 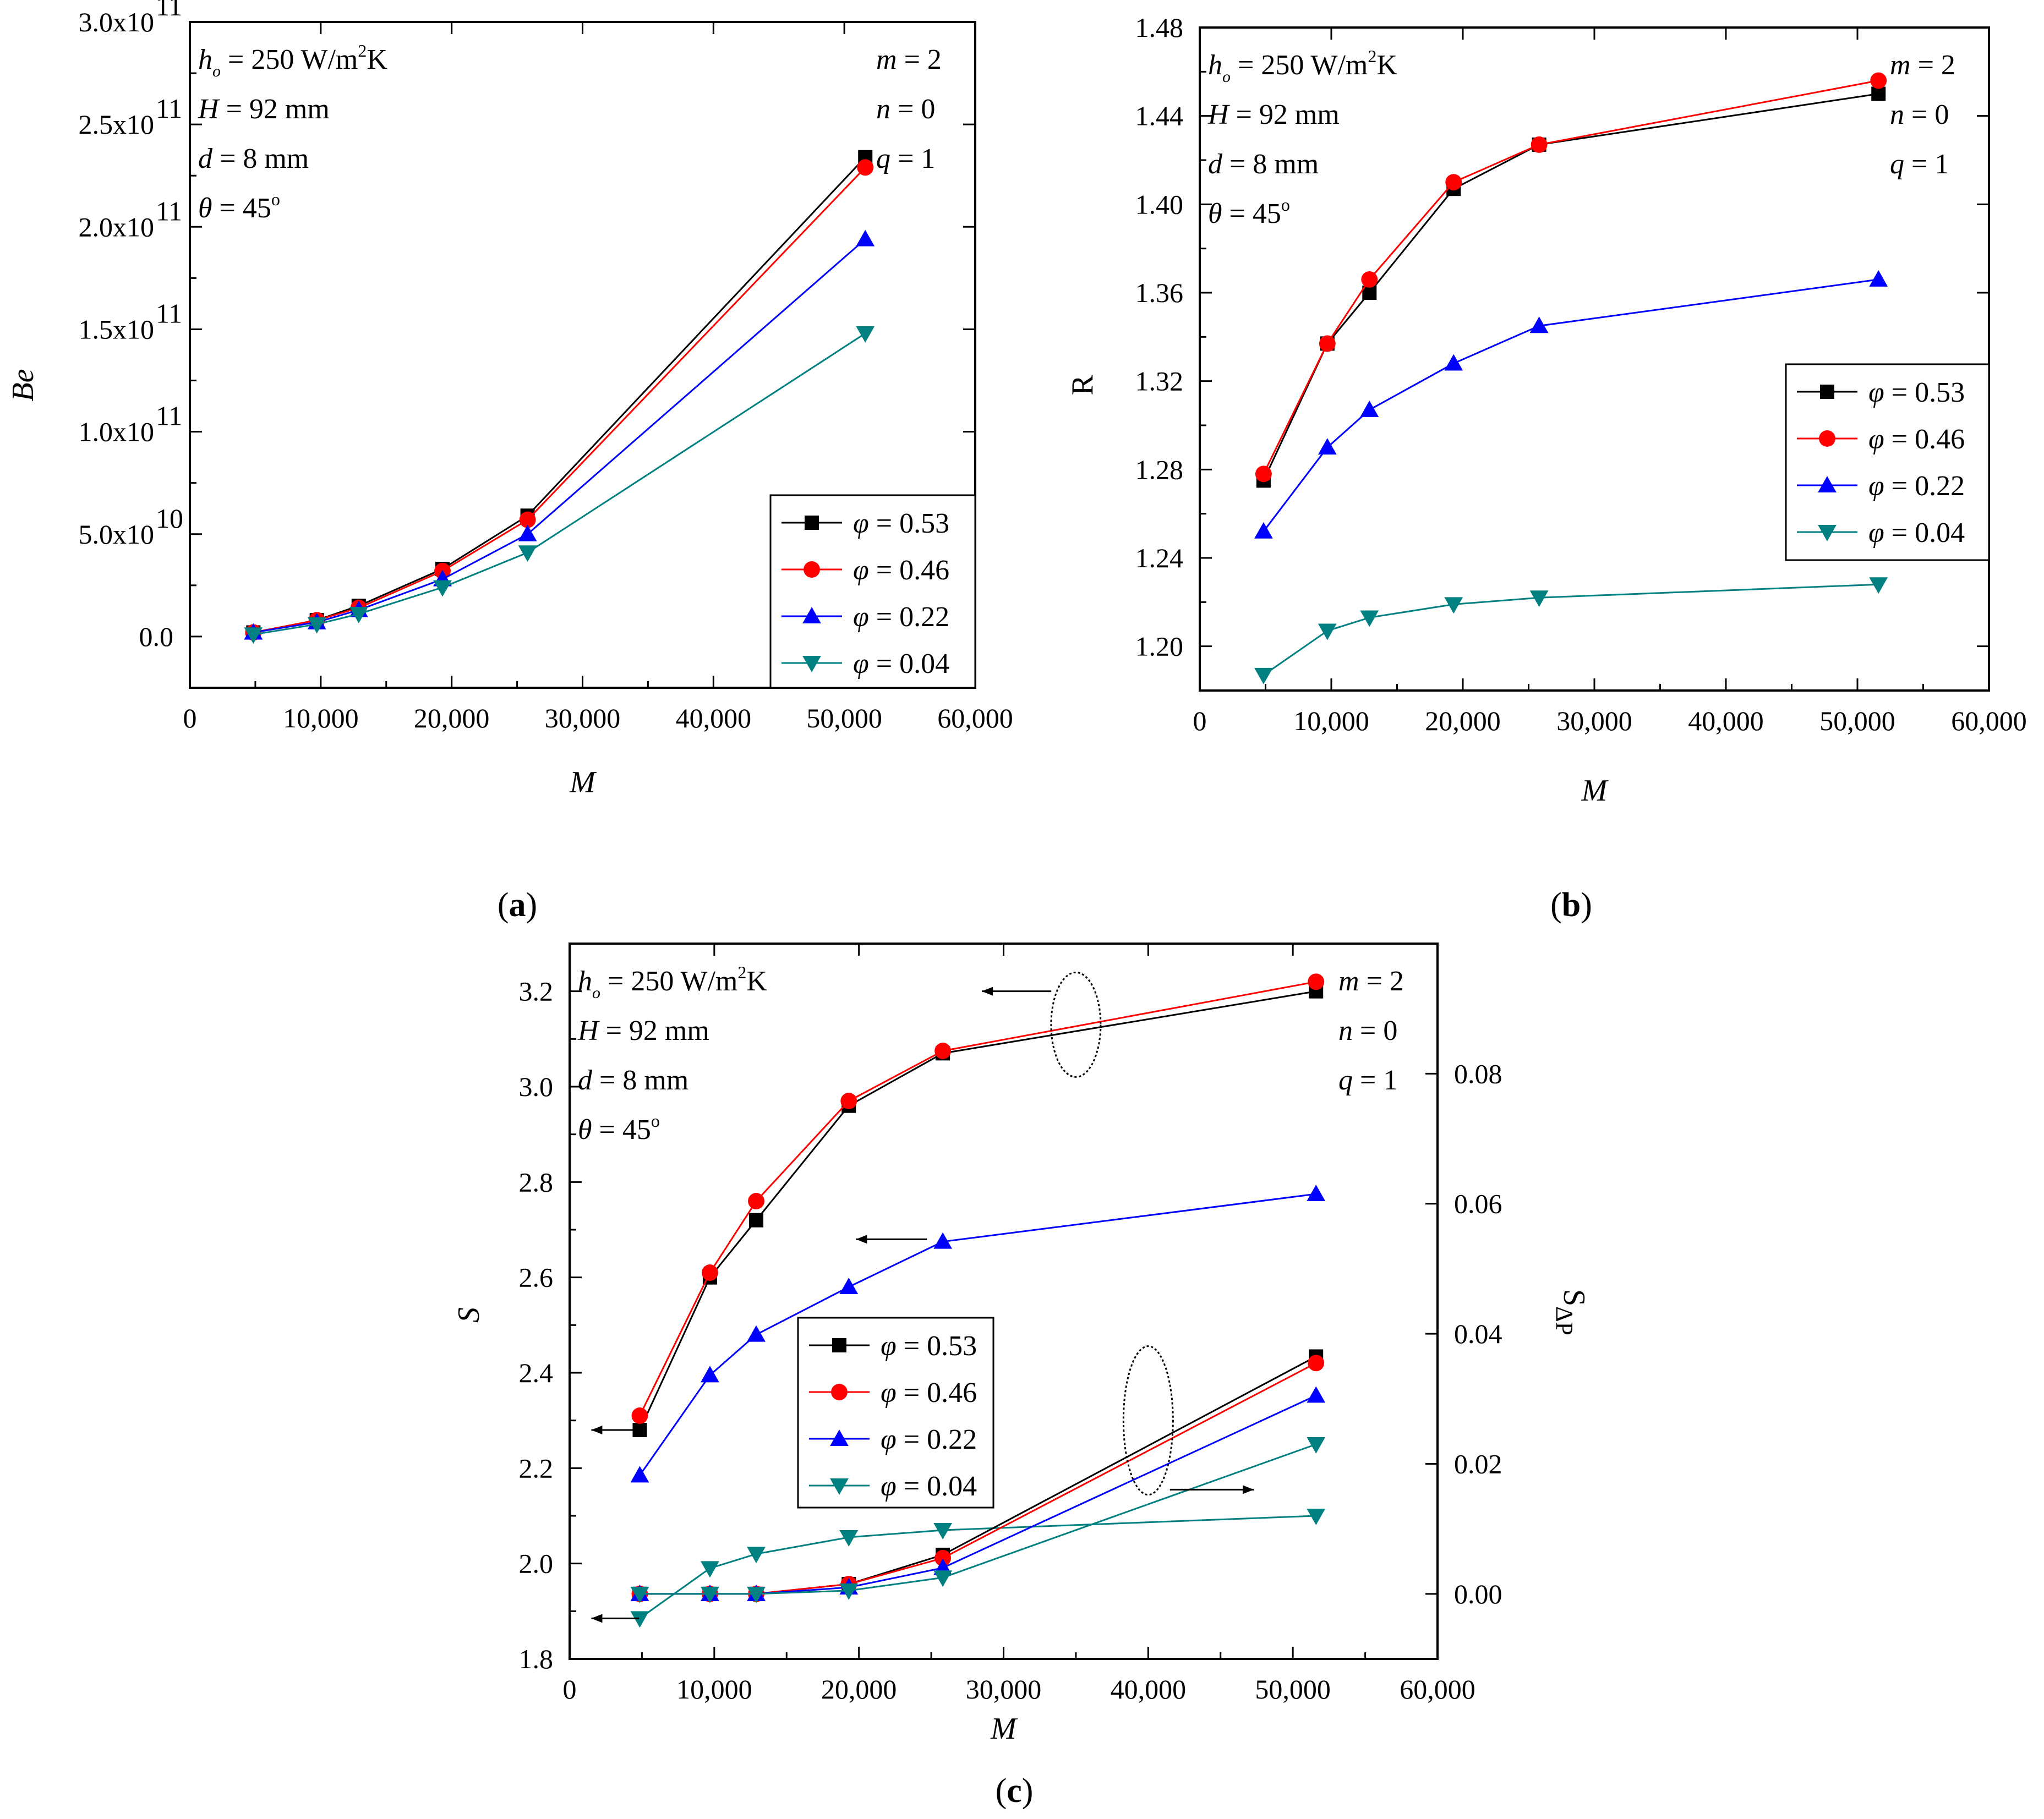 What do you see at coordinates (1349, 981) in the screenshot?
I see `annotation-symbol: m` at bounding box center [1349, 981].